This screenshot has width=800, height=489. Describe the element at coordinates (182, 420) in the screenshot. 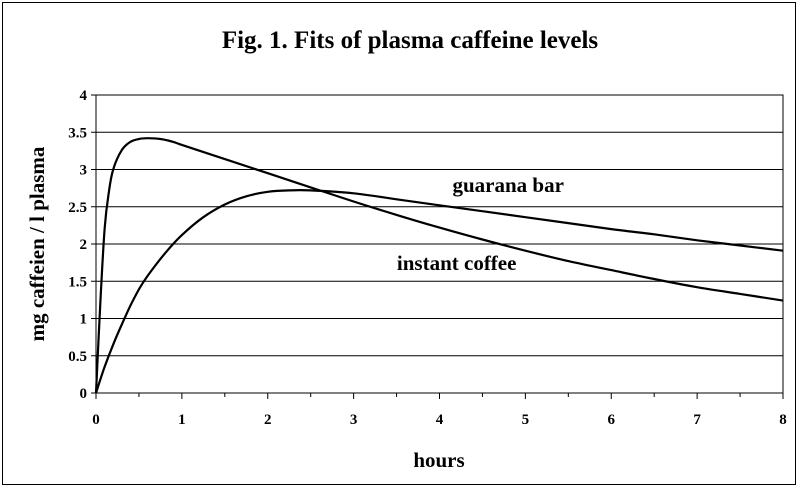

I see `x-tick-label: 1` at that location.